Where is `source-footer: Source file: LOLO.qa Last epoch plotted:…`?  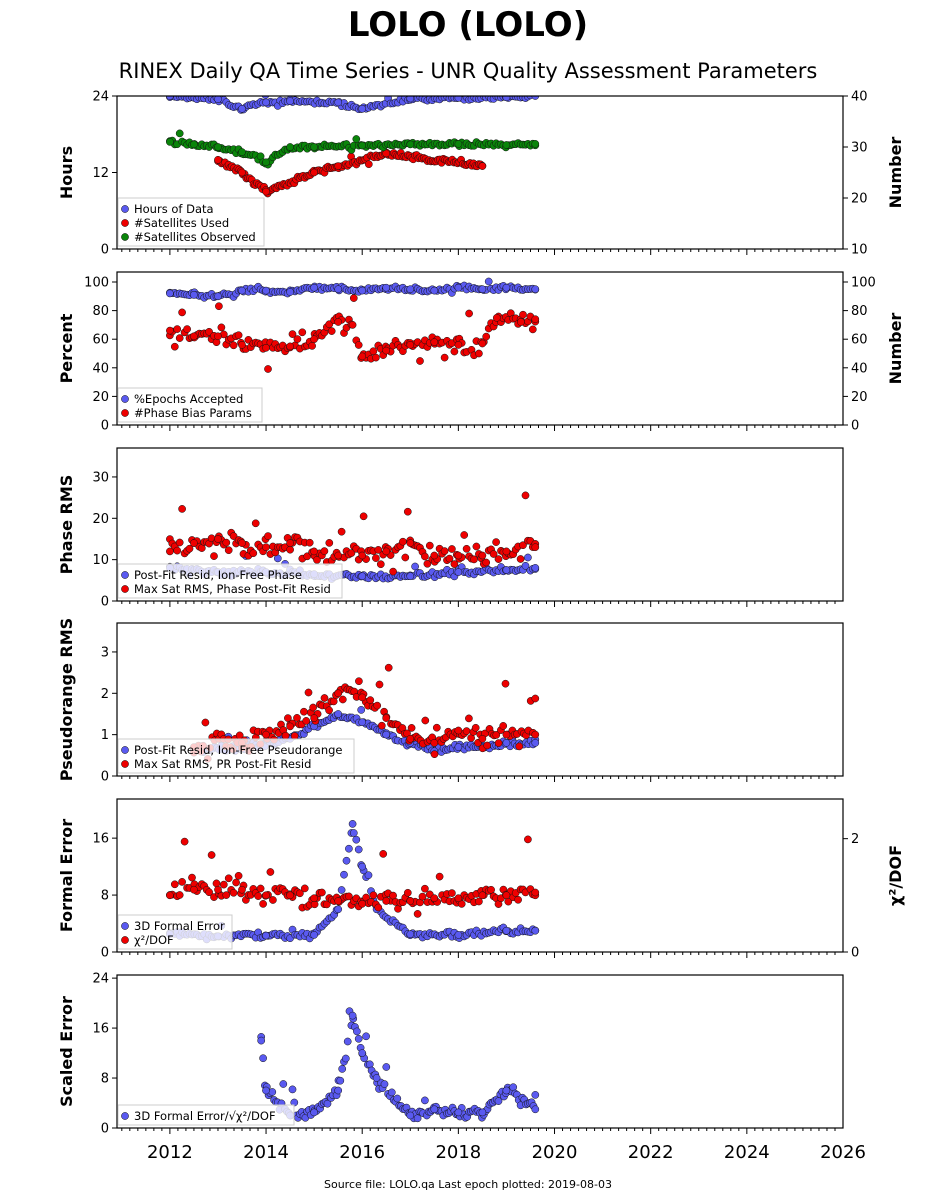 source-footer: Source file: LOLO.qa Last epoch plotted:… is located at coordinates (468, 1184).